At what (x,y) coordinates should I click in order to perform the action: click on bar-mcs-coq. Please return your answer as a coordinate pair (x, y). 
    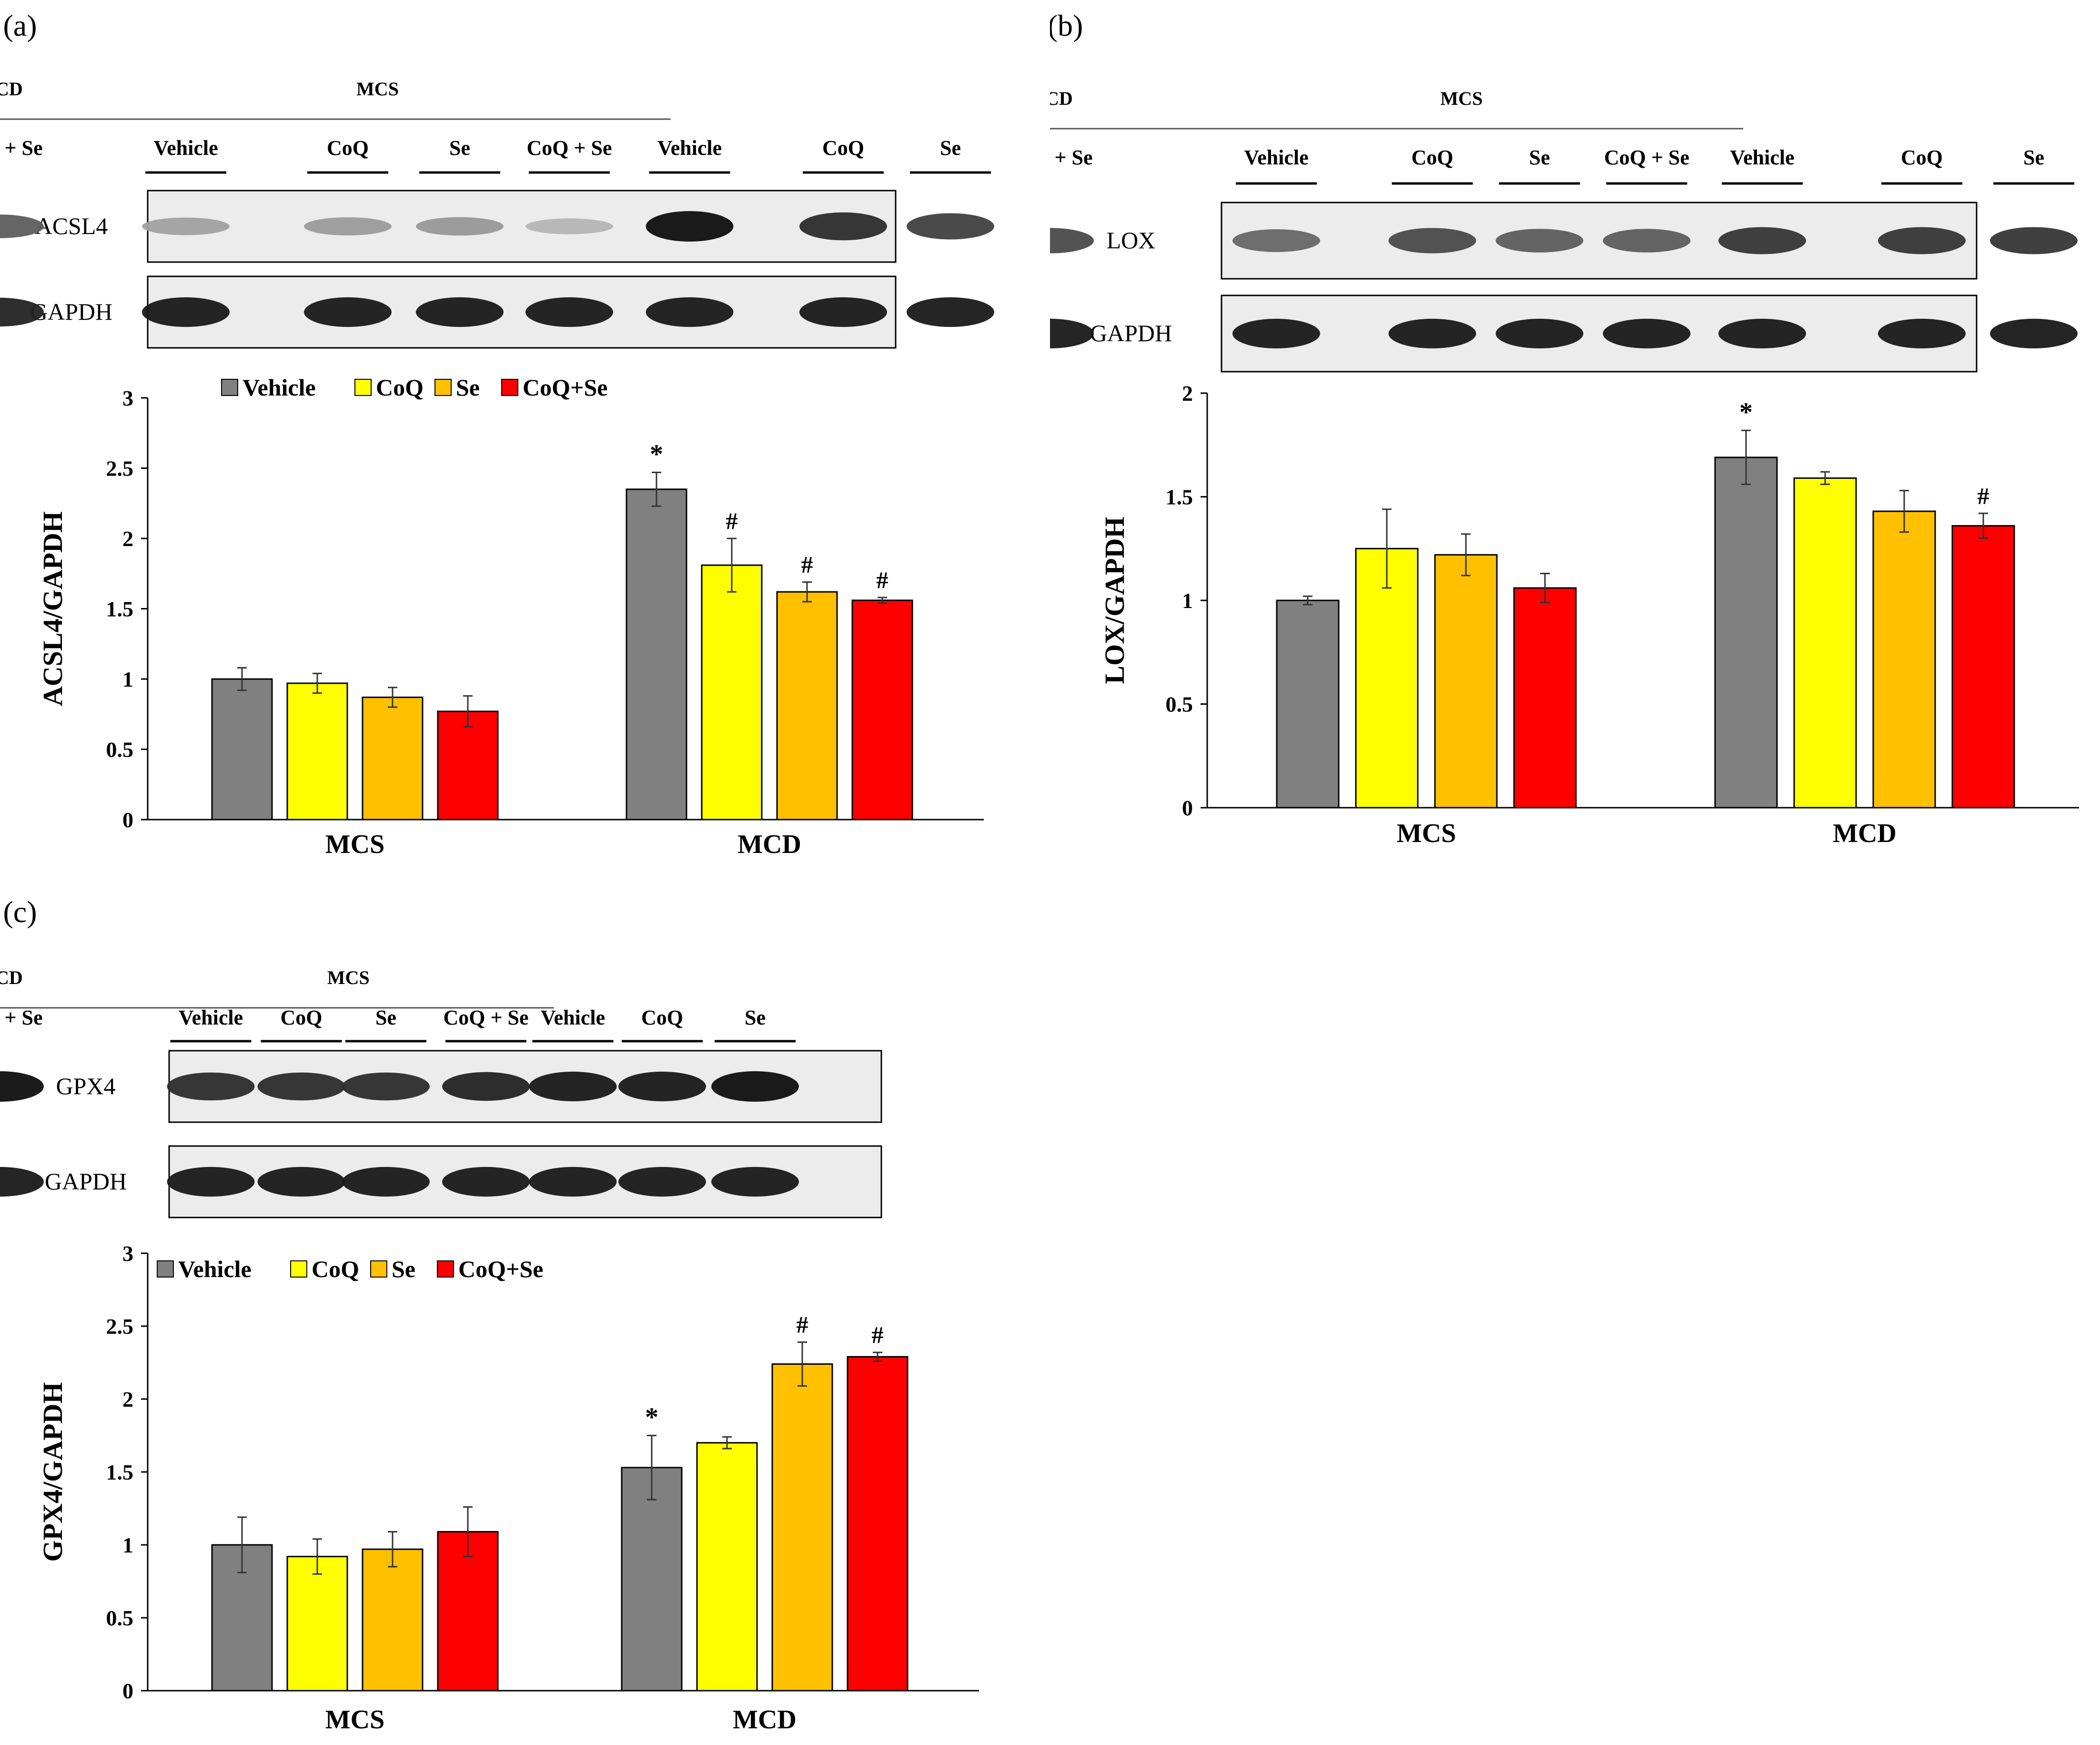
    Looking at the image, I should click on (317, 1623).